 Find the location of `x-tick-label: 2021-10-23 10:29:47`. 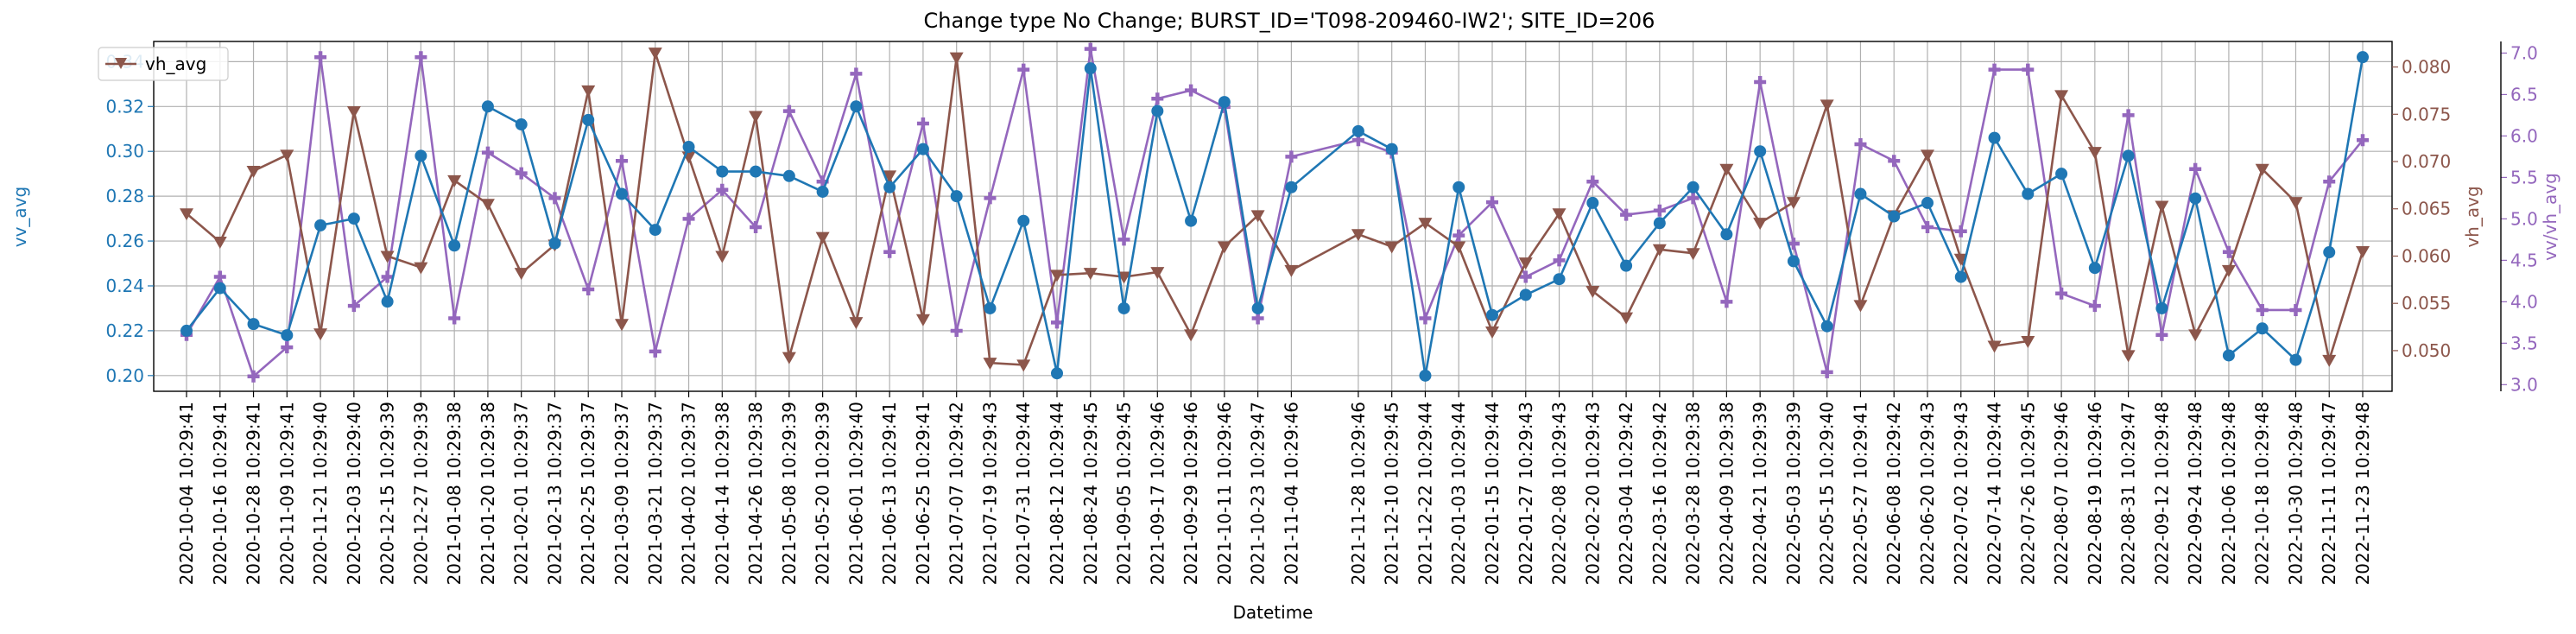

x-tick-label: 2021-10-23 10:29:47 is located at coordinates (1258, 493).